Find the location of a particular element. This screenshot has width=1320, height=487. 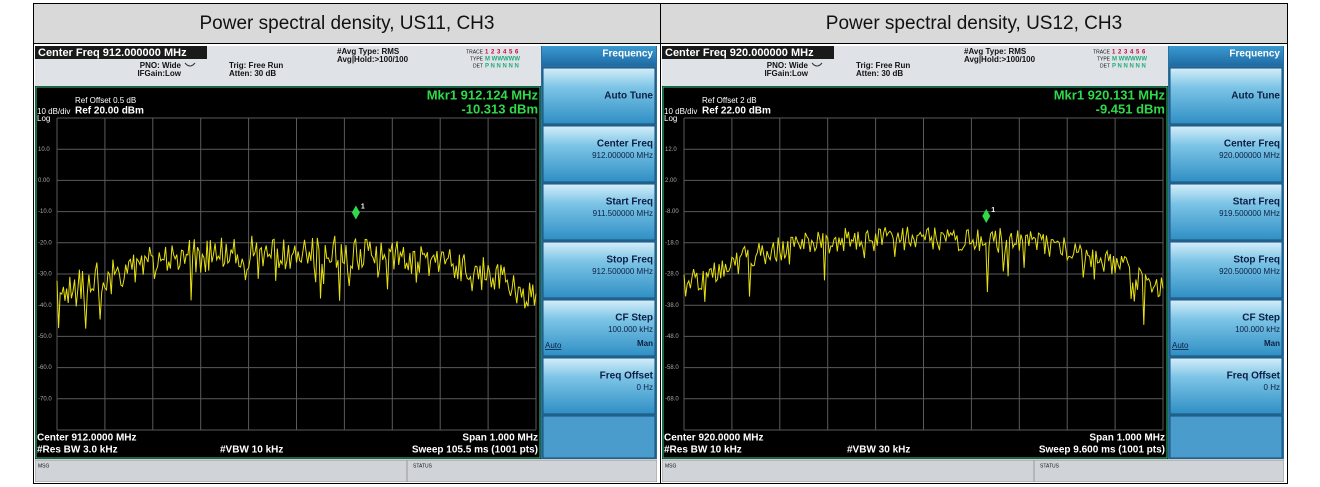

y-tick-label: 2.00 is located at coordinates (671, 181).